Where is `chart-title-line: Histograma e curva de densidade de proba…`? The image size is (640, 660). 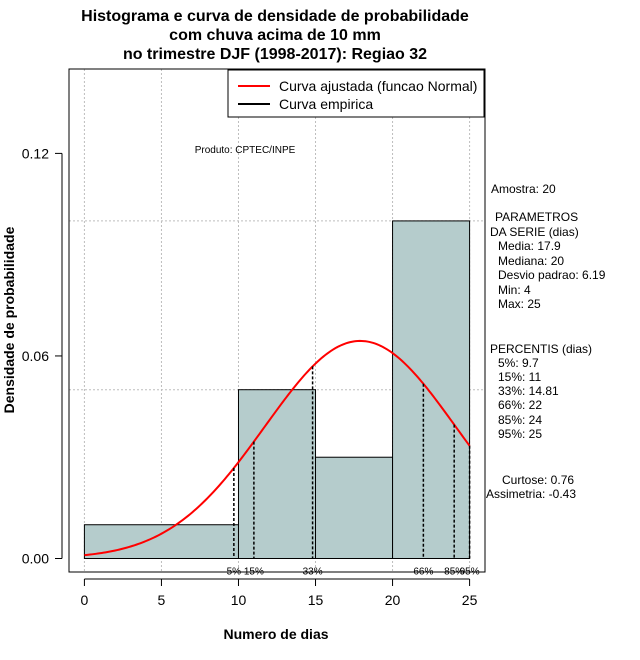
chart-title-line: Histograma e curva de densidade de proba… is located at coordinates (275, 16).